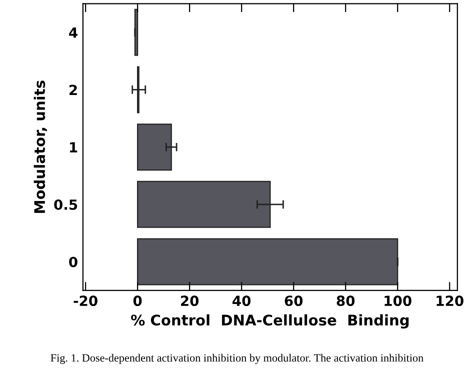 The width and height of the screenshot is (474, 370). I want to click on x-tick-label: 80, so click(345, 301).